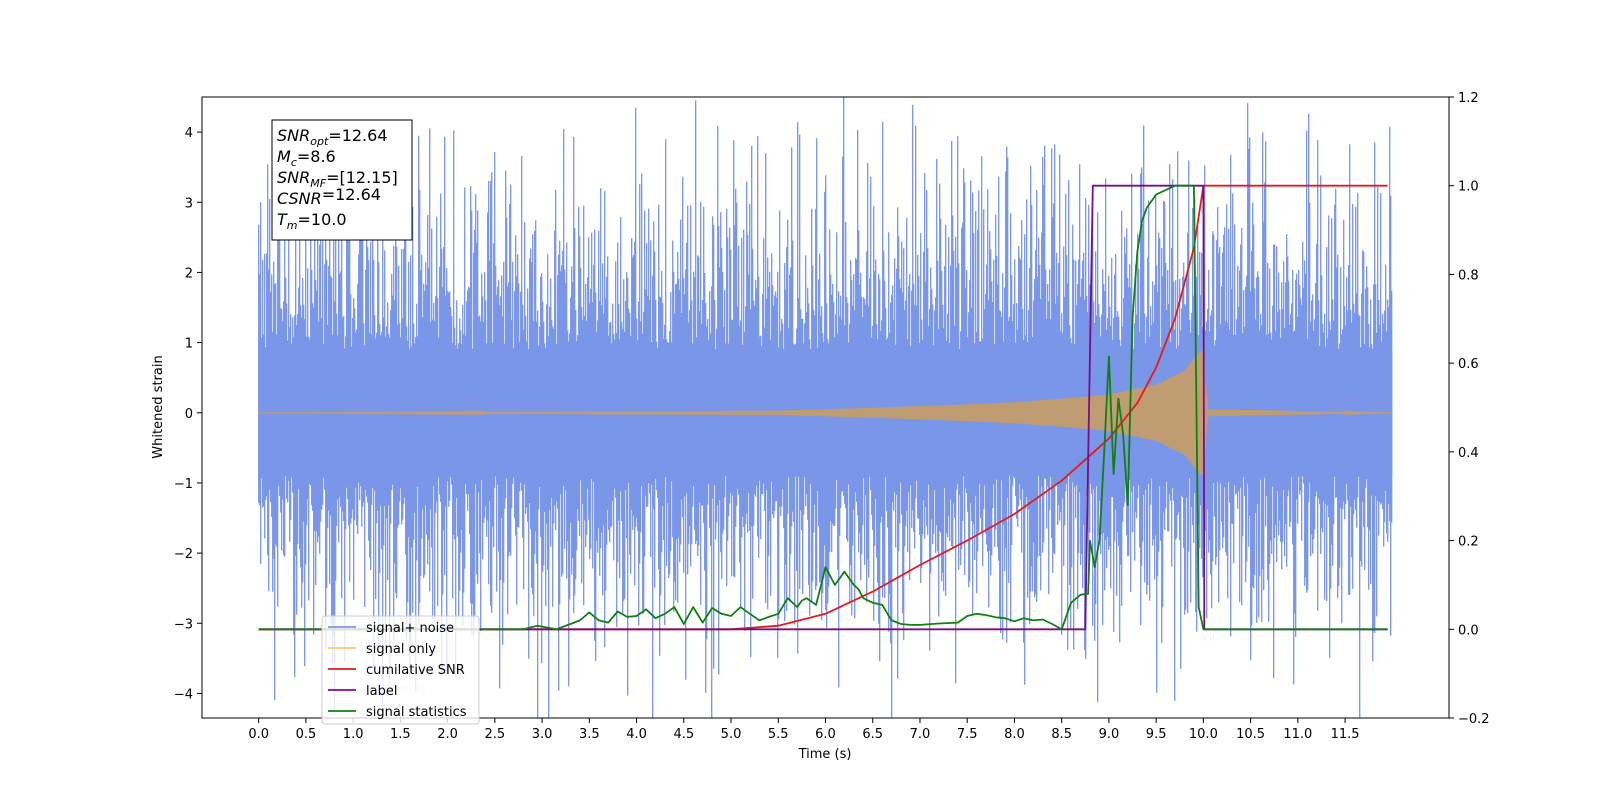  I want to click on annotation-value: =[12.15], so click(362, 177).